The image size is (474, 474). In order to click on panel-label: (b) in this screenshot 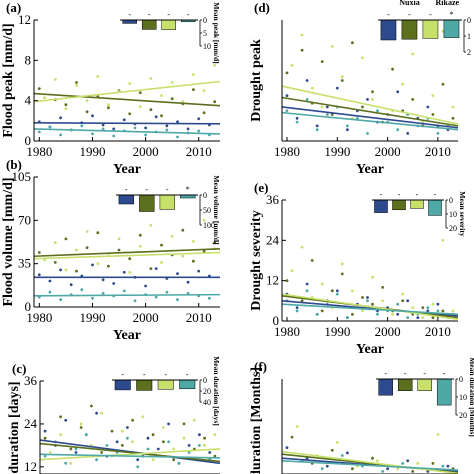, I will do `click(14, 164)`.